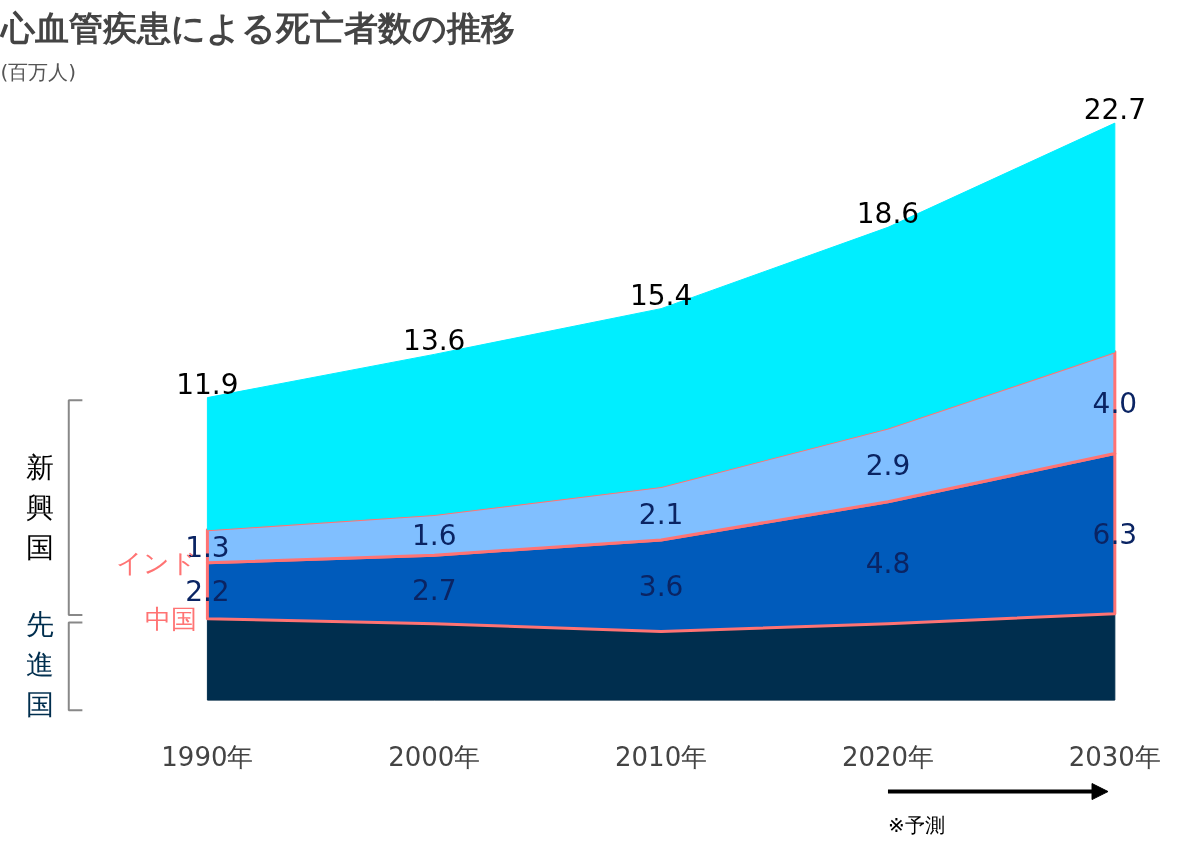  Describe the element at coordinates (661, 295) in the screenshot. I see `total-label: 15.4` at that location.